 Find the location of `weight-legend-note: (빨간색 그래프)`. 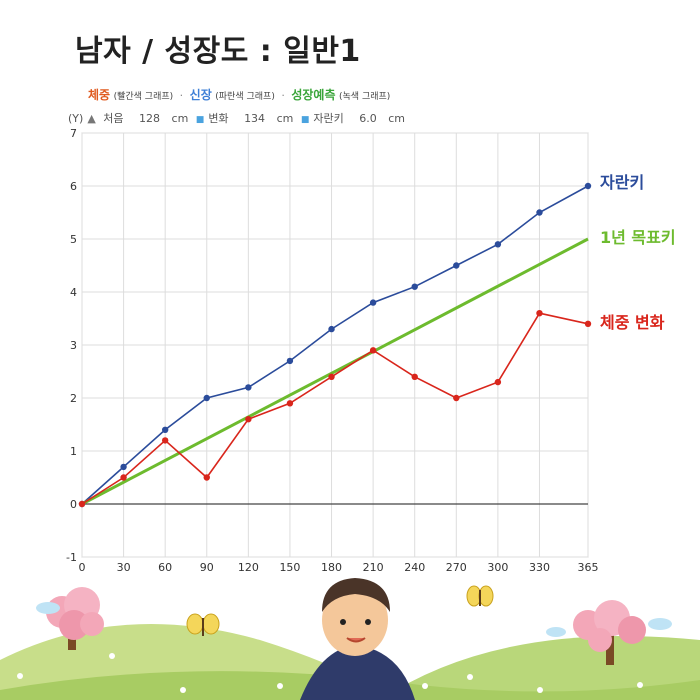

weight-legend-note: (빨간색 그래프) is located at coordinates (143, 97).